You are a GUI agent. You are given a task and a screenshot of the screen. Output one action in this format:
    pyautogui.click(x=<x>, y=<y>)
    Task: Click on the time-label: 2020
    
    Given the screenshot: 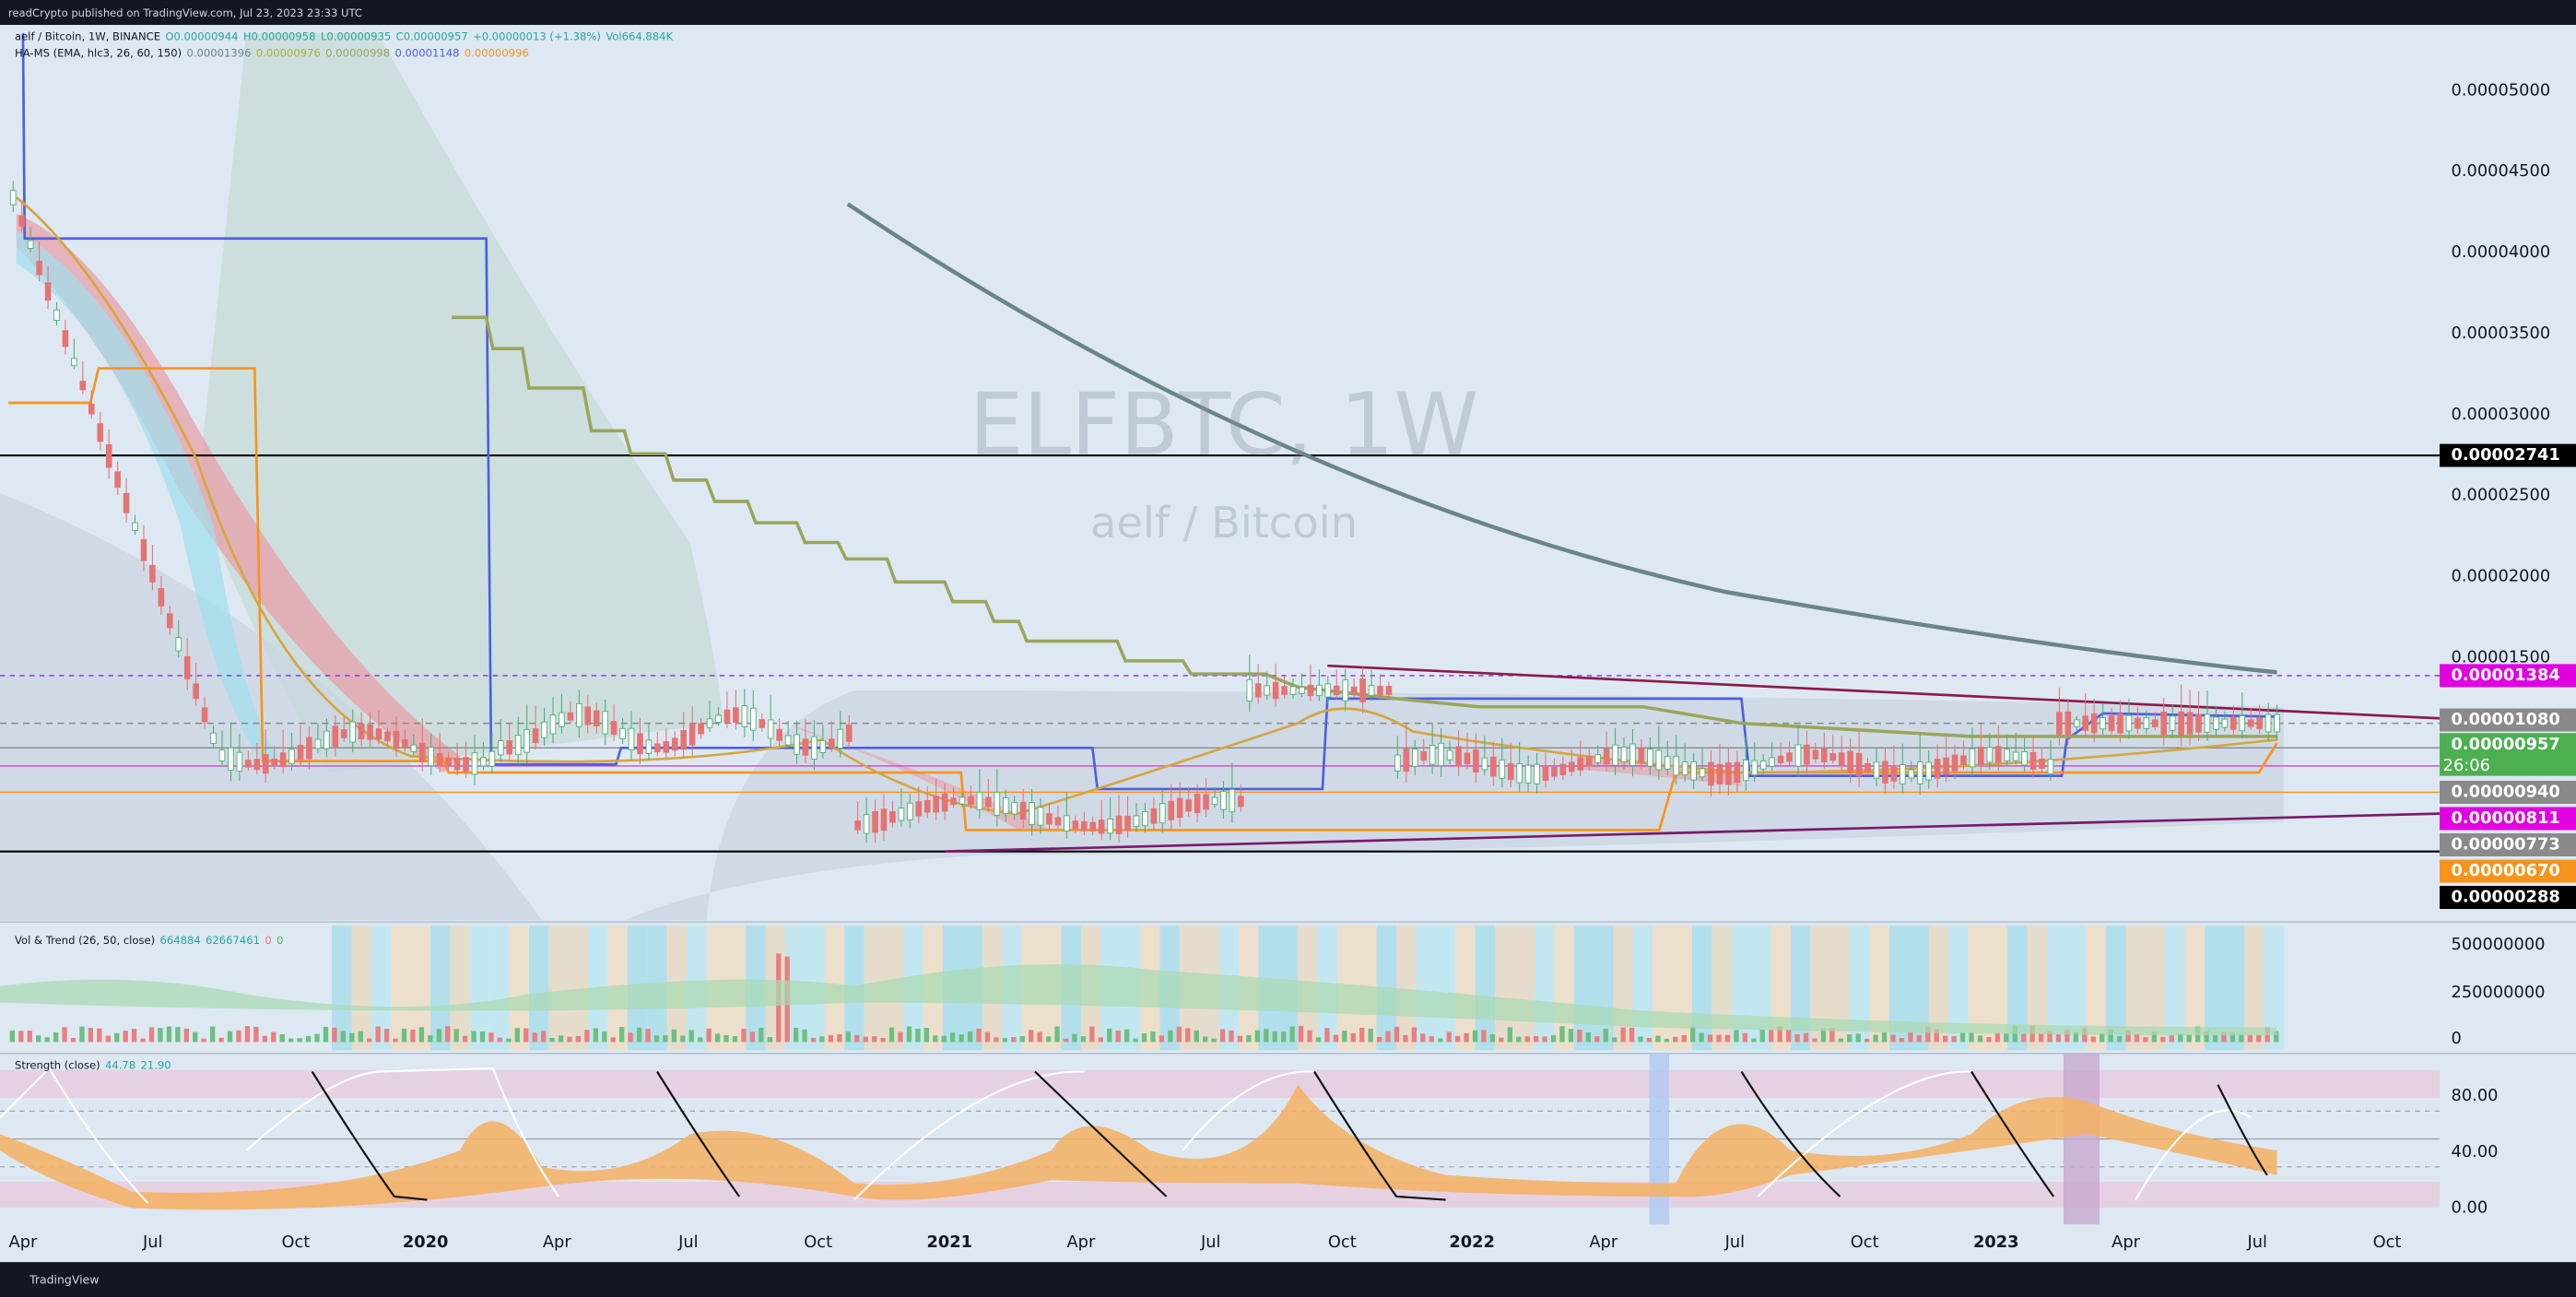 What is the action you would take?
    pyautogui.click(x=426, y=1242)
    